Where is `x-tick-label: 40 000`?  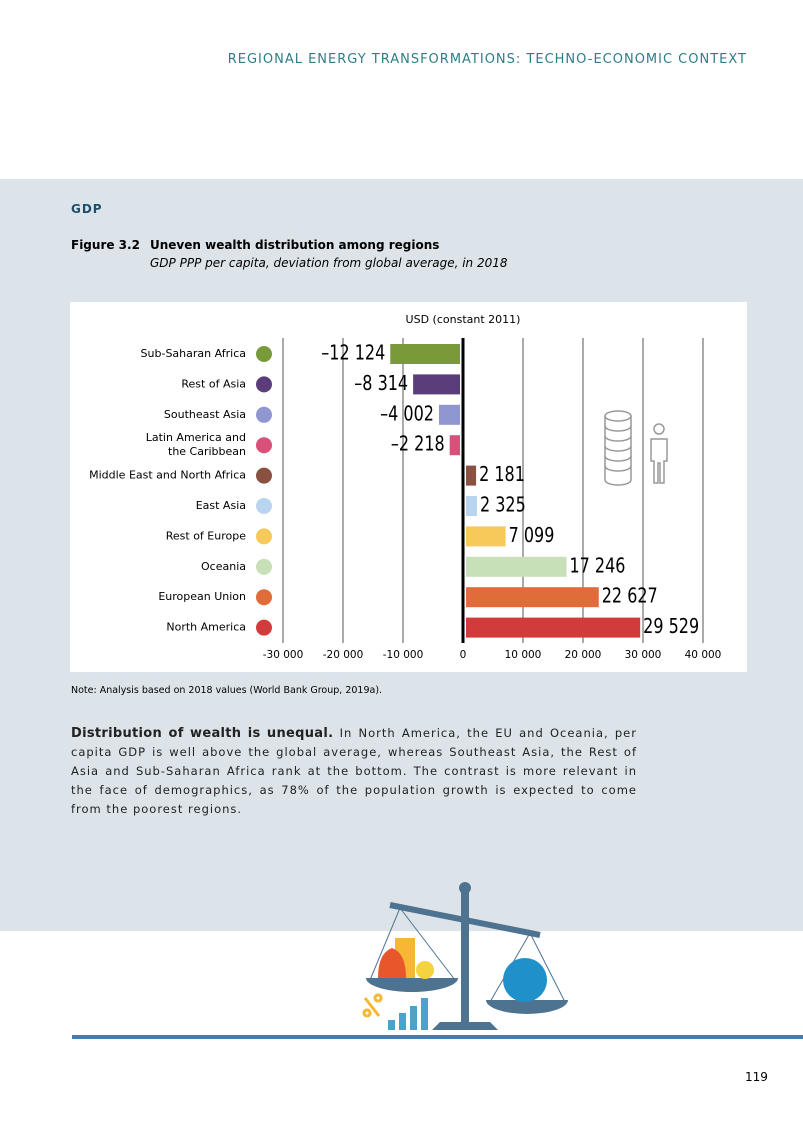
x-tick-label: 40 000 is located at coordinates (703, 655).